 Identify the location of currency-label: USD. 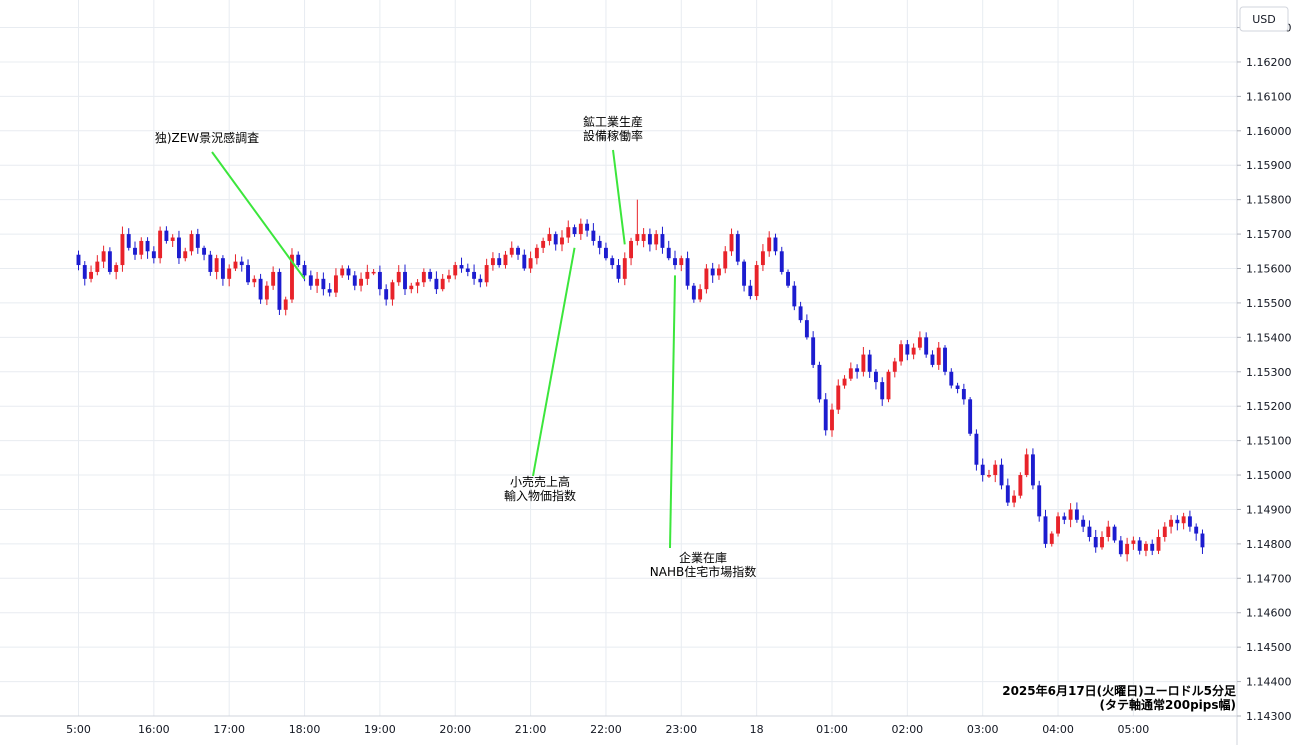
(1264, 19).